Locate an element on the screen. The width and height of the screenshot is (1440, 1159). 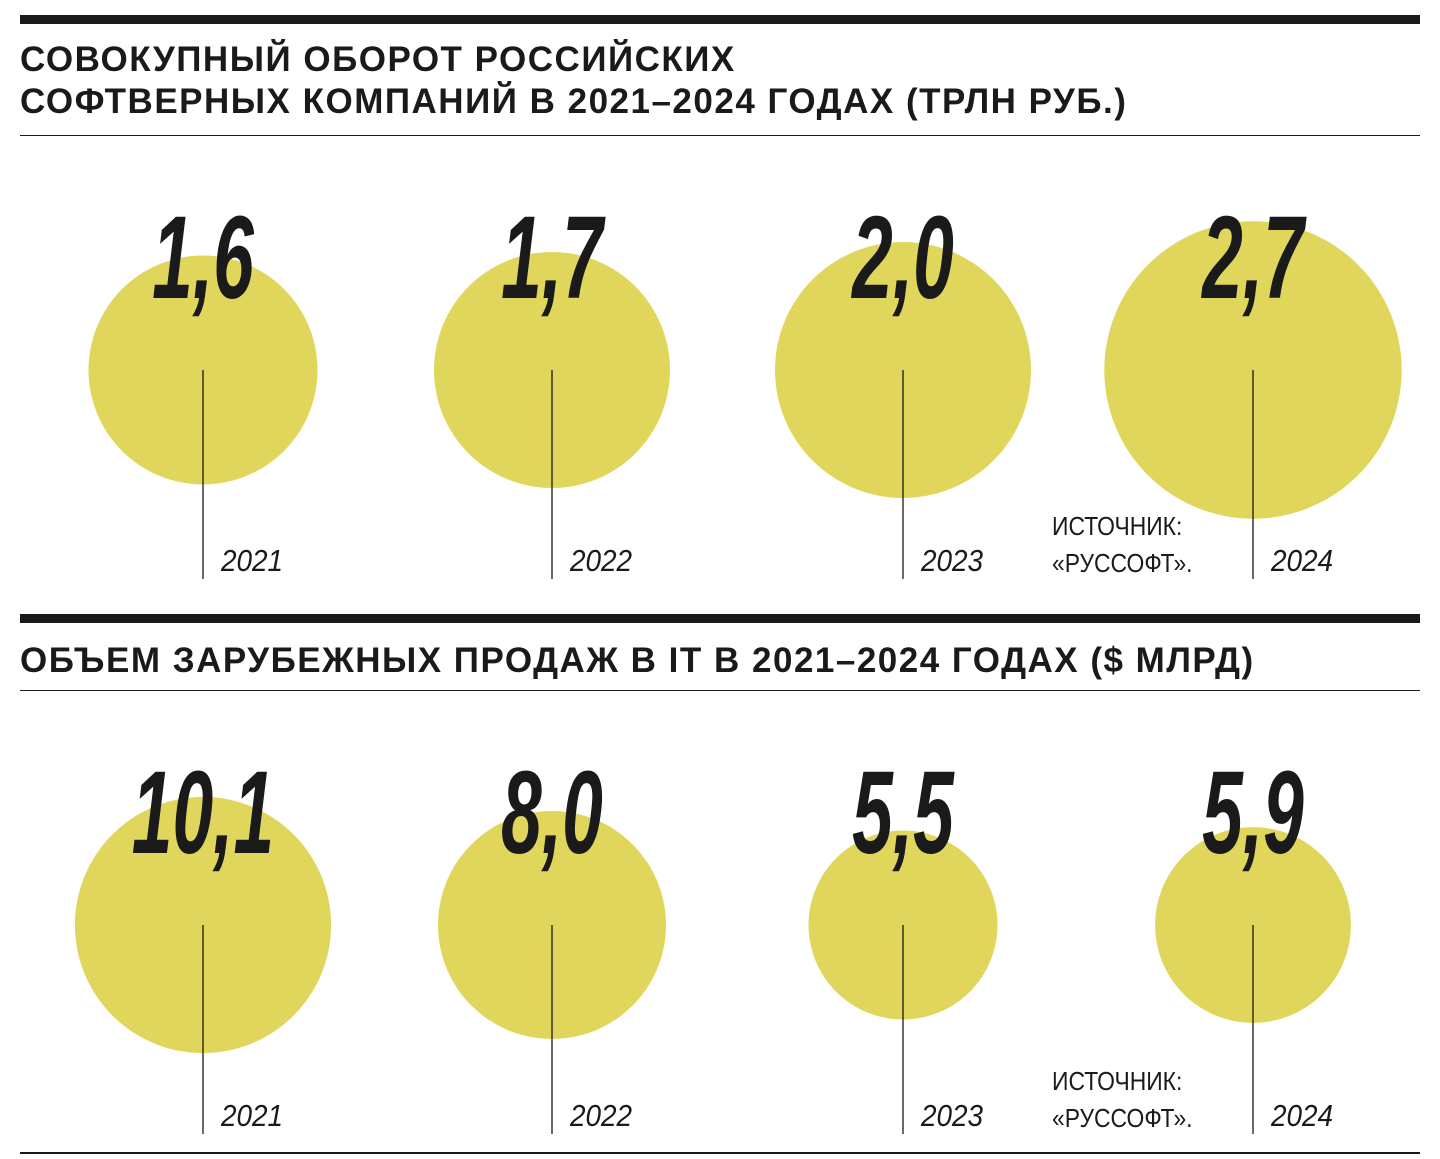
value-label-2023: 2,0 is located at coordinates (902, 257).